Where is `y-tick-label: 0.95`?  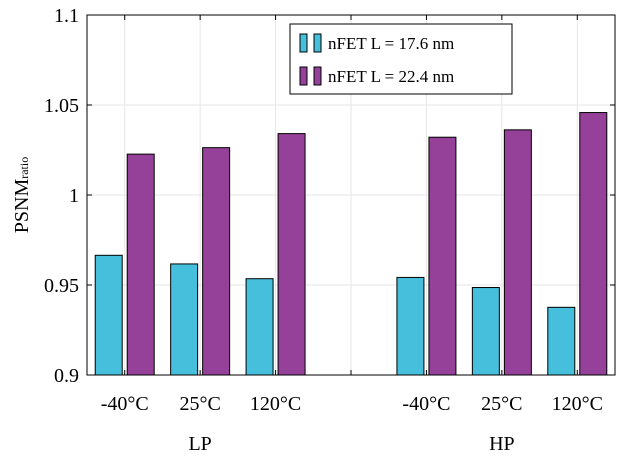
y-tick-label: 0.95 is located at coordinates (61, 286).